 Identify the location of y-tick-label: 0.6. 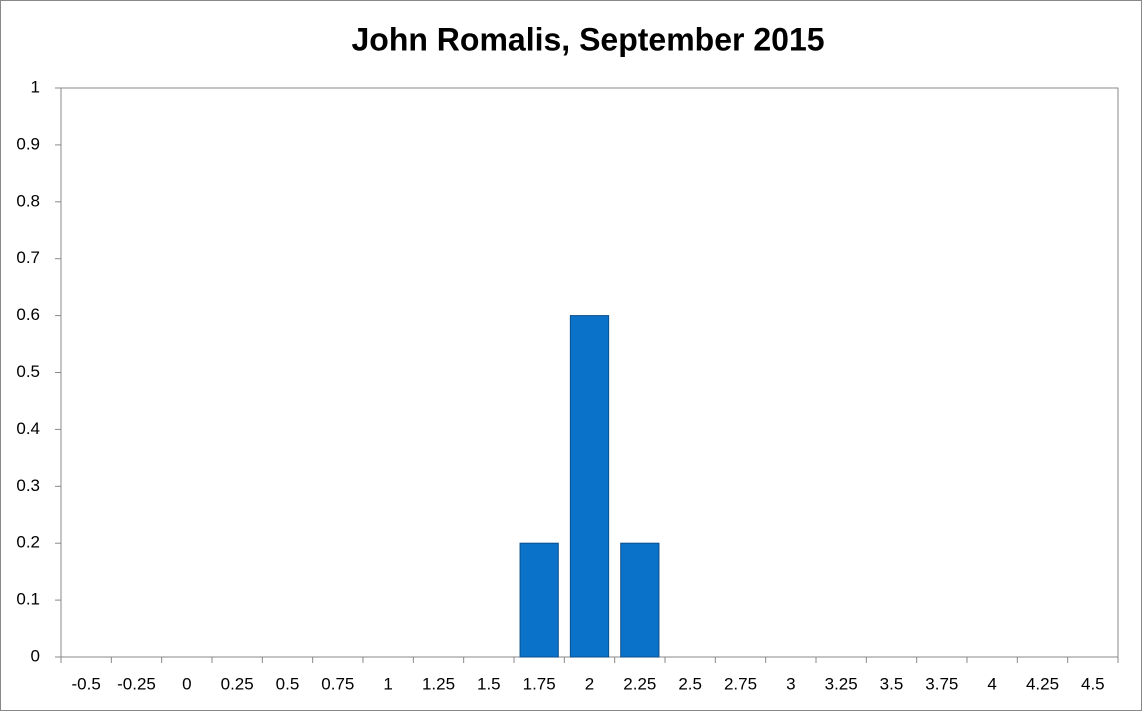
(28, 314).